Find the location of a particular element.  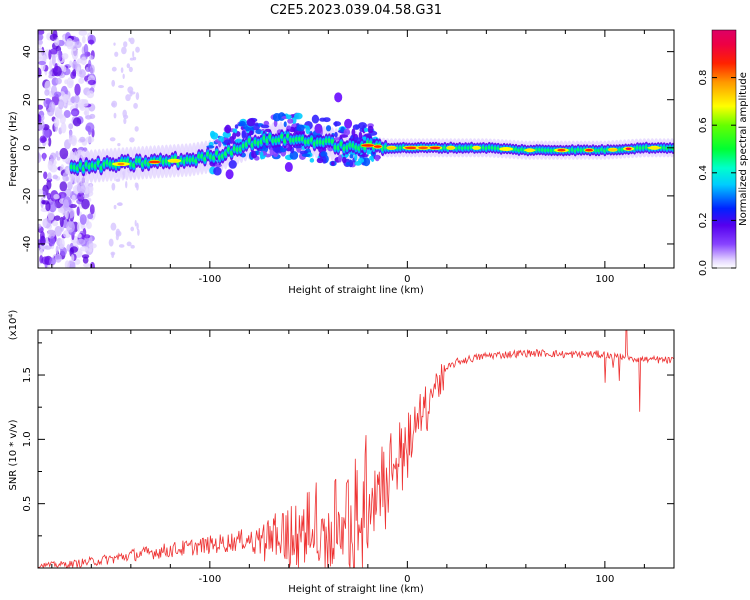

colorbar-tick-label: 0.0 is located at coordinates (703, 268).